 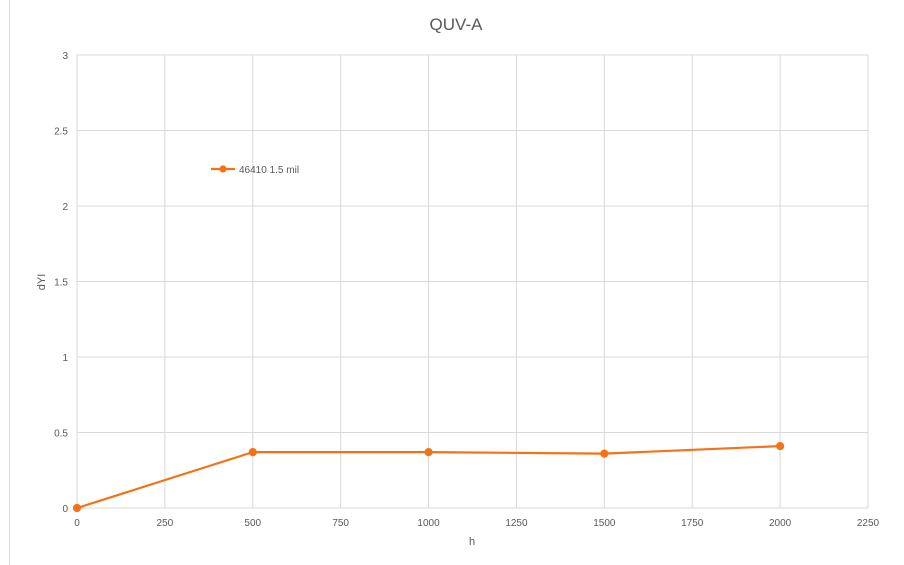 I want to click on y-tick-label: 0, so click(x=65, y=509).